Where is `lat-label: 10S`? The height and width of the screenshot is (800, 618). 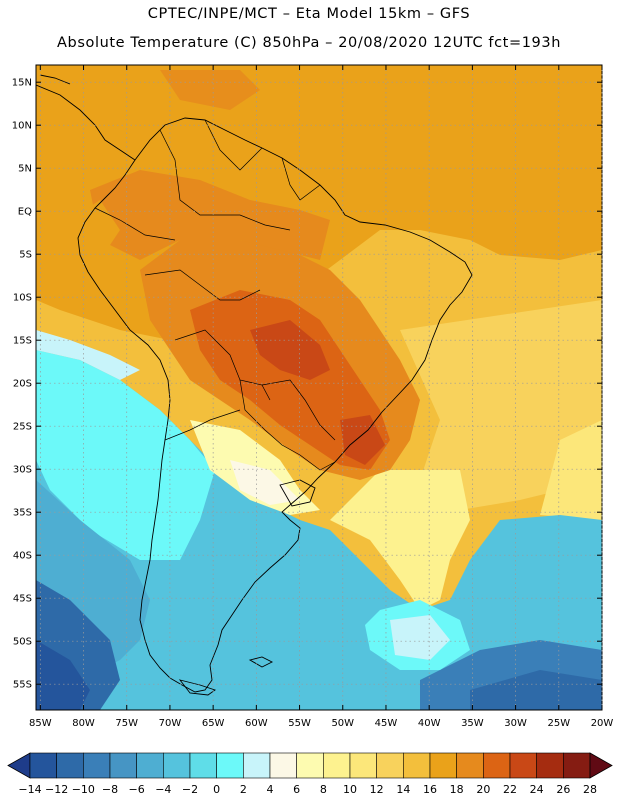 lat-label: 10S is located at coordinates (22, 298).